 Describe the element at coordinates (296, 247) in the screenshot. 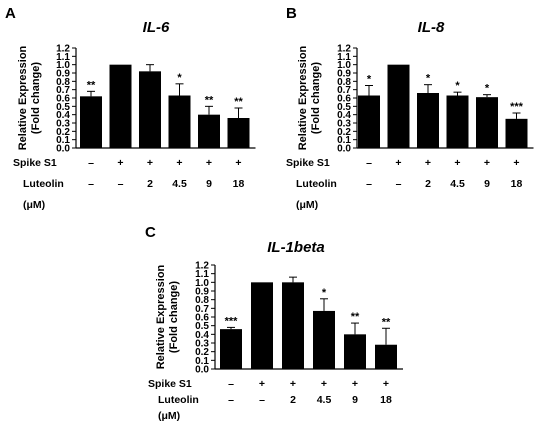

I see `chart-title: IL-1beta` at that location.